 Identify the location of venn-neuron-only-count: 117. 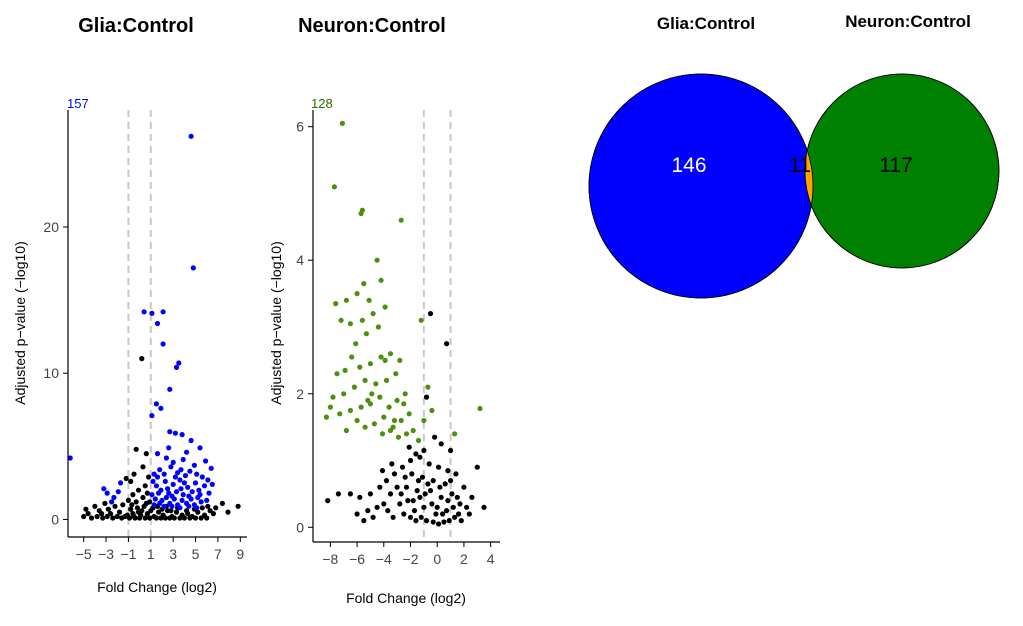
(895, 165).